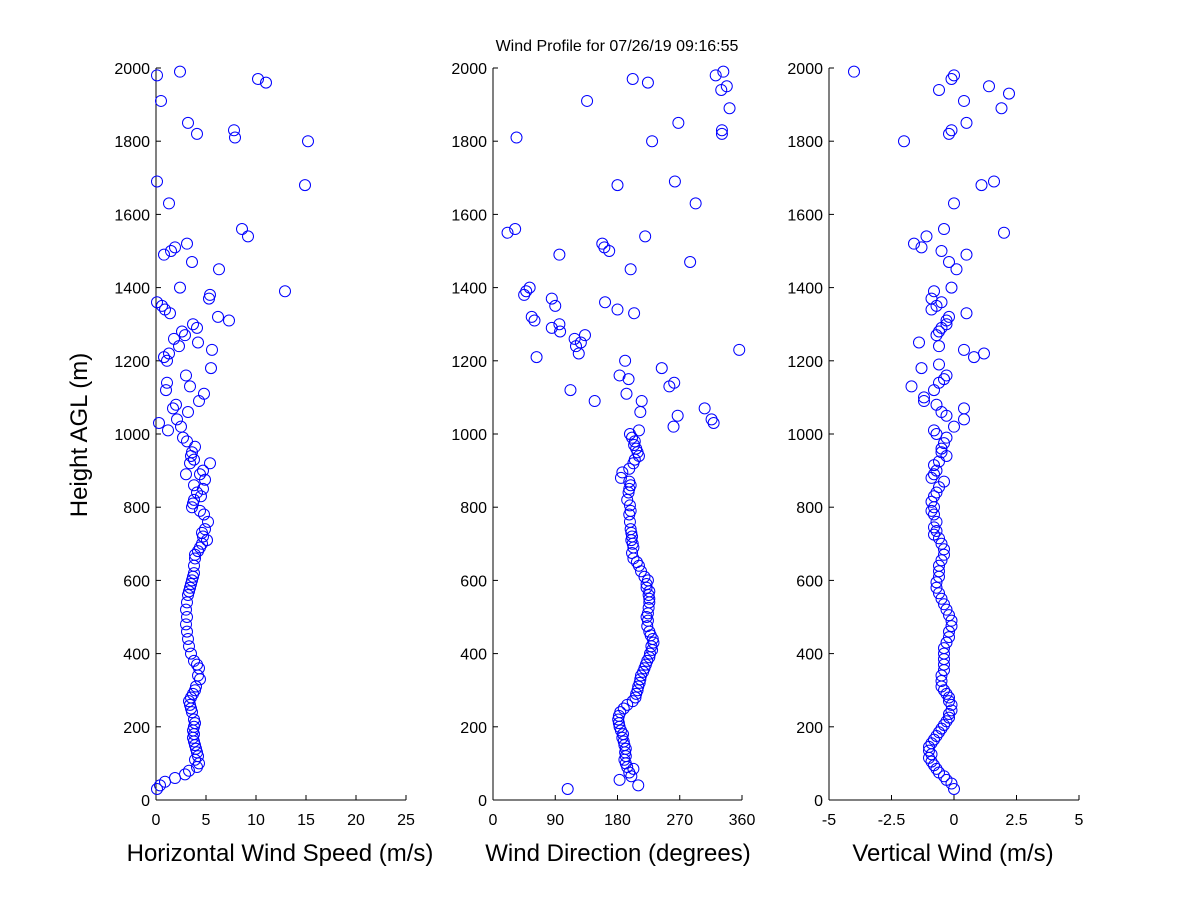  Describe the element at coordinates (306, 820) in the screenshot. I see `x-tick-label: 15` at that location.